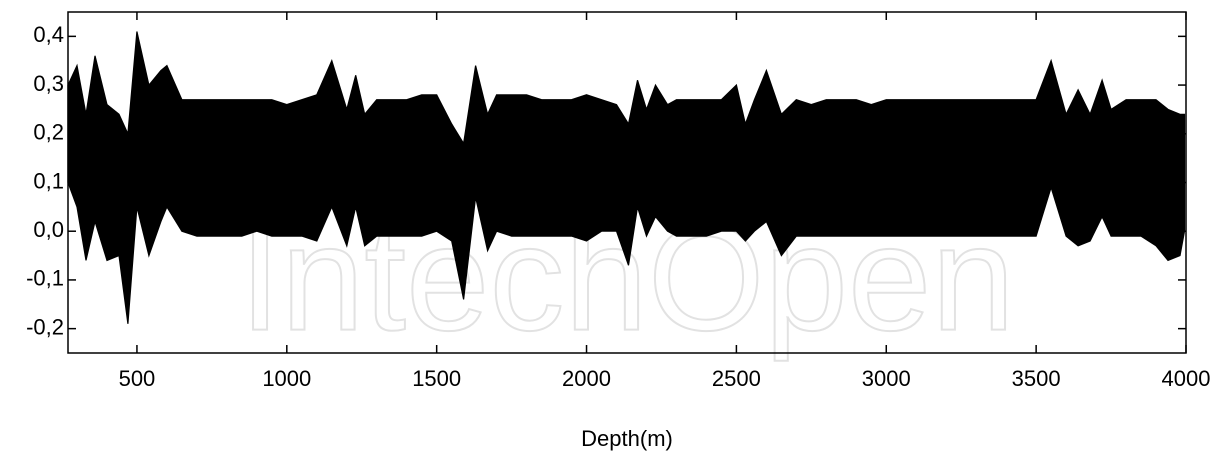 The width and height of the screenshot is (1225, 465). What do you see at coordinates (48, 132) in the screenshot?
I see `y-tick-label: 0,2` at bounding box center [48, 132].